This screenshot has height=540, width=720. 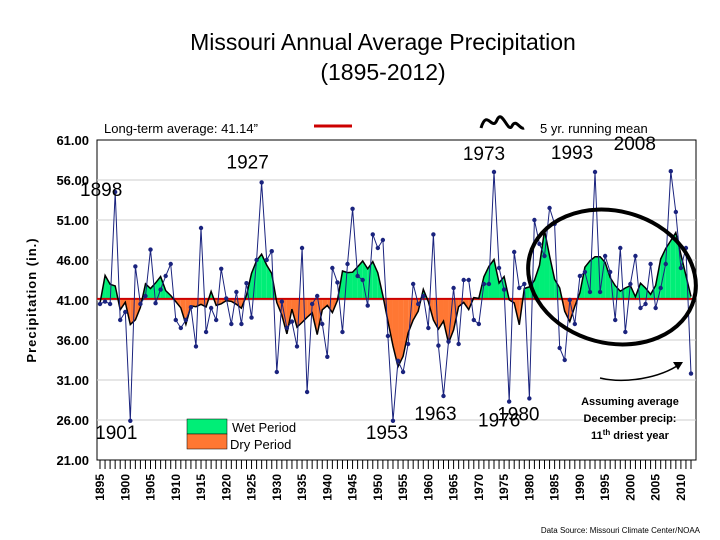 What do you see at coordinates (72, 180) in the screenshot?
I see `y-tick-label: 56.00` at bounding box center [72, 180].